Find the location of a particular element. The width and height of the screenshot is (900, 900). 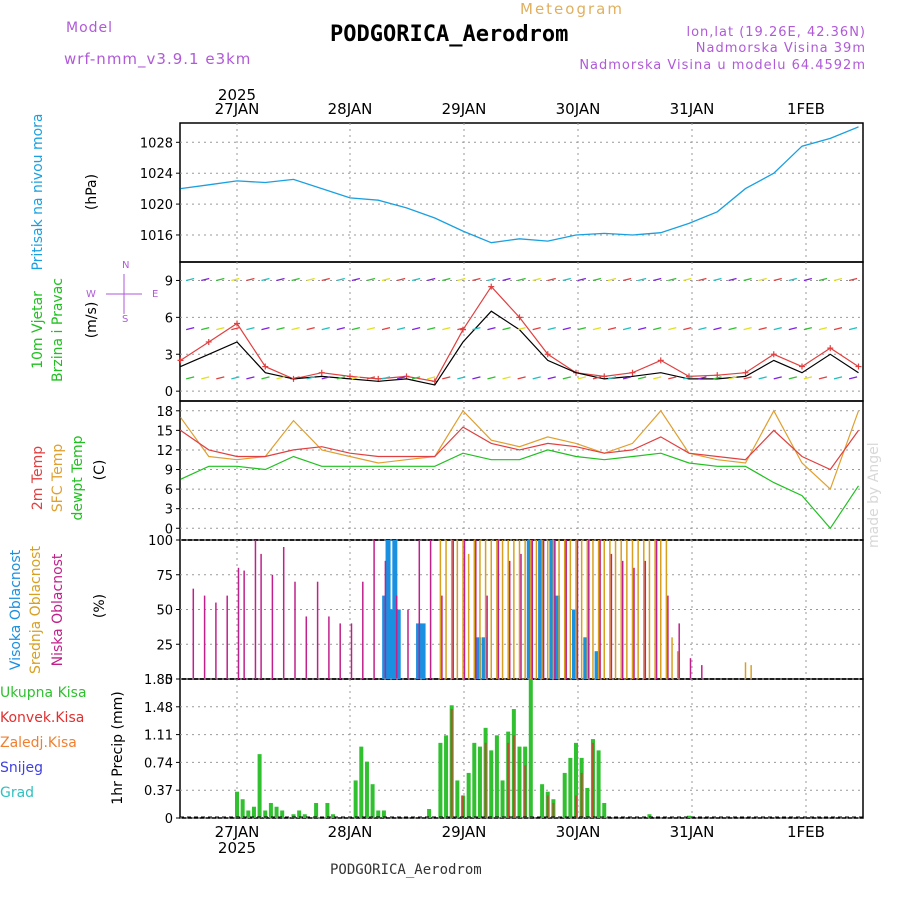

xaxis-day-top: 30JAN is located at coordinates (578, 109).